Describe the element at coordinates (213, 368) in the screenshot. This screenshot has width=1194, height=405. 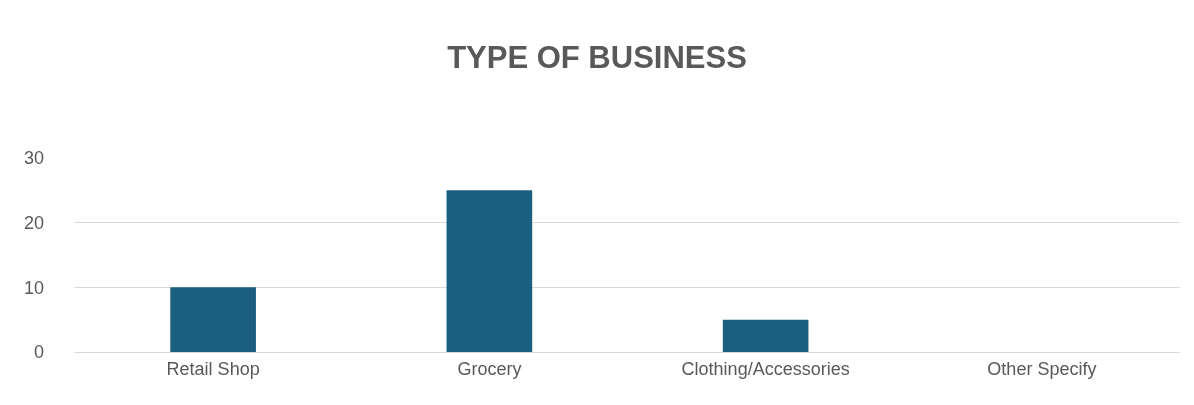
I see `x-tick-label: Retail Shop` at that location.